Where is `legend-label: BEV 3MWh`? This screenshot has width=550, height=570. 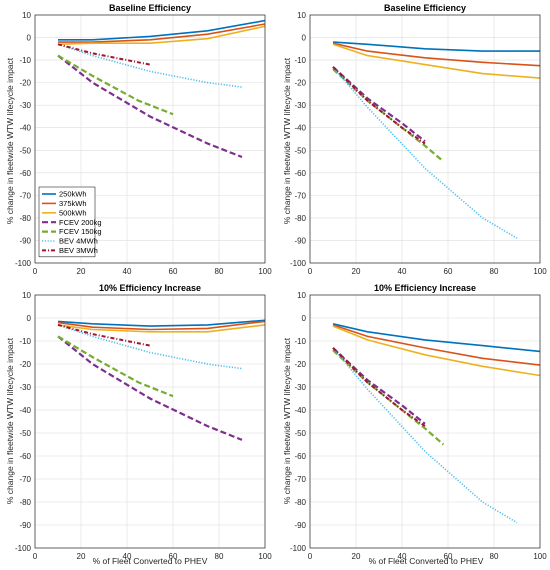 legend-label: BEV 3MWh is located at coordinates (78, 250).